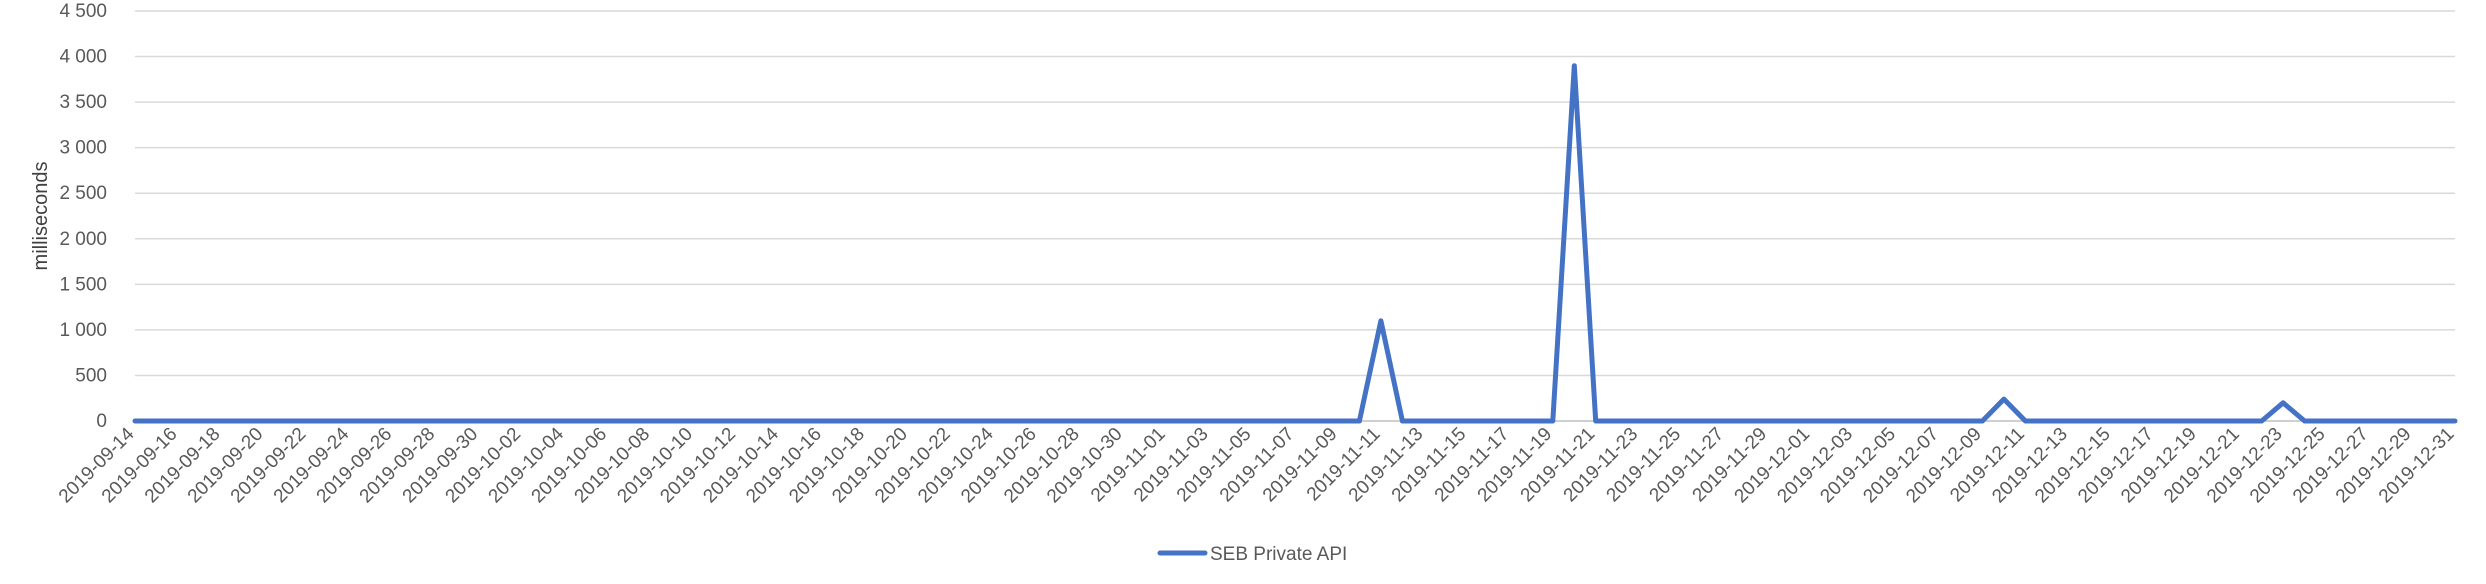  I want to click on y-tick-label: 0, so click(101, 421).